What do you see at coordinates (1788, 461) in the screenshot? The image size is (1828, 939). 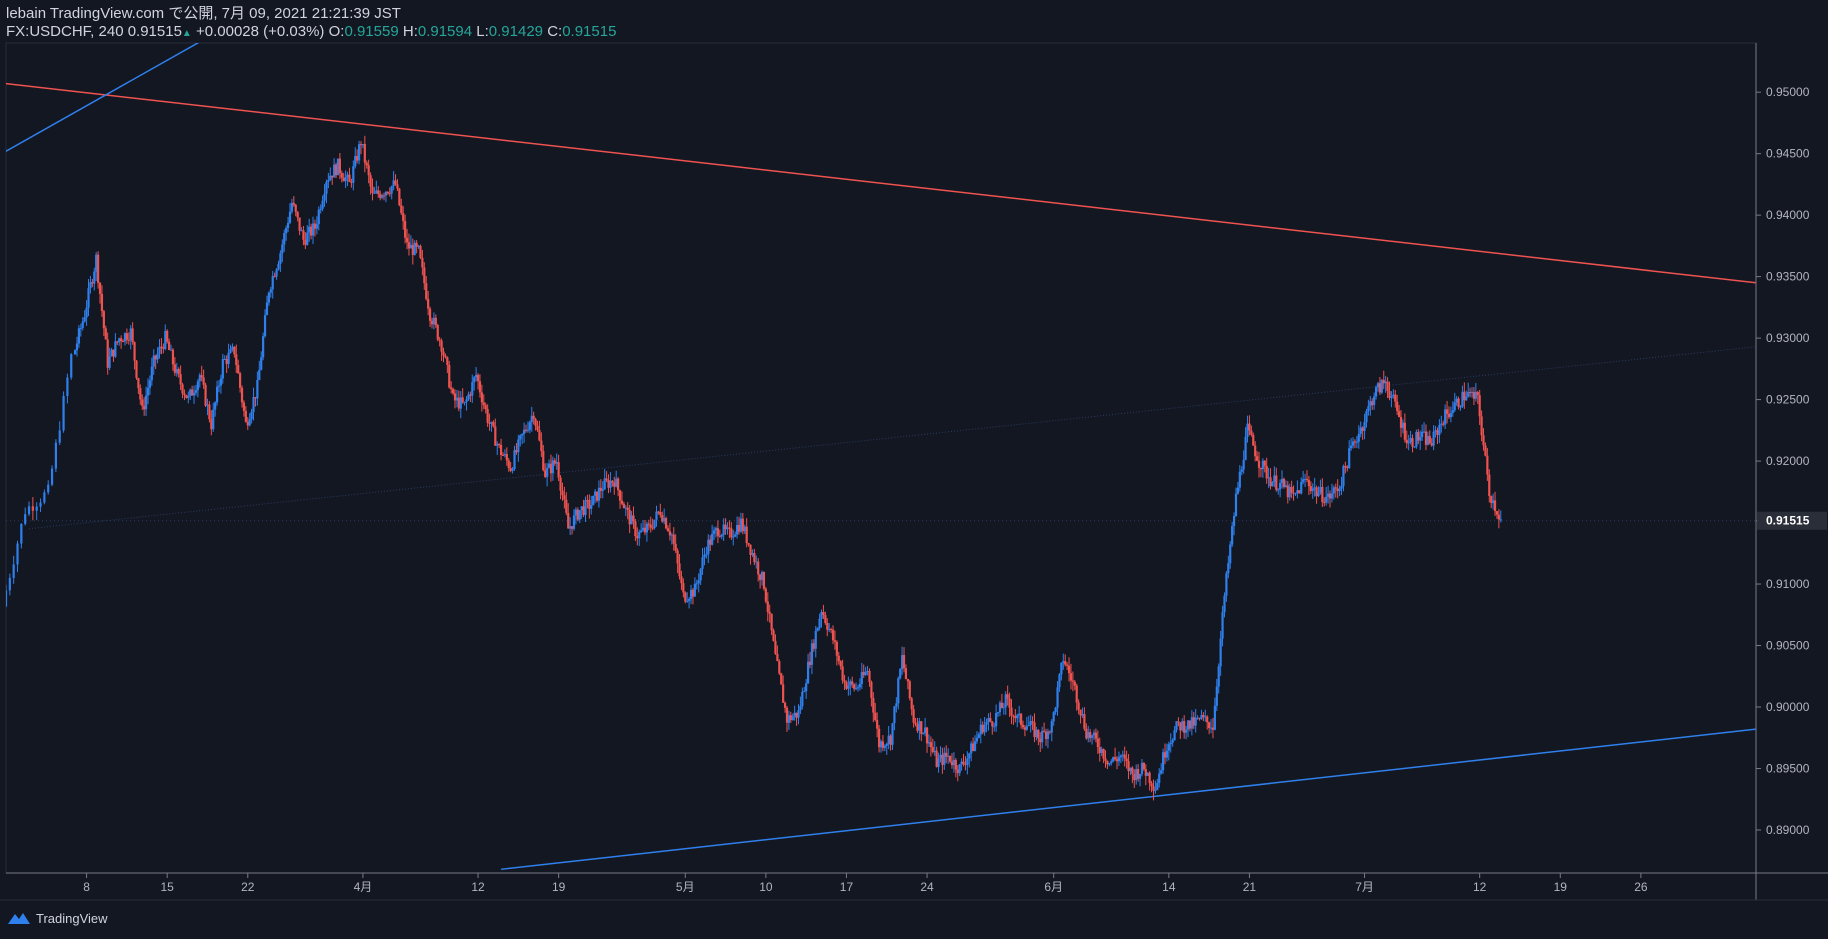 I see `y-tick-label: 0.92000` at bounding box center [1788, 461].